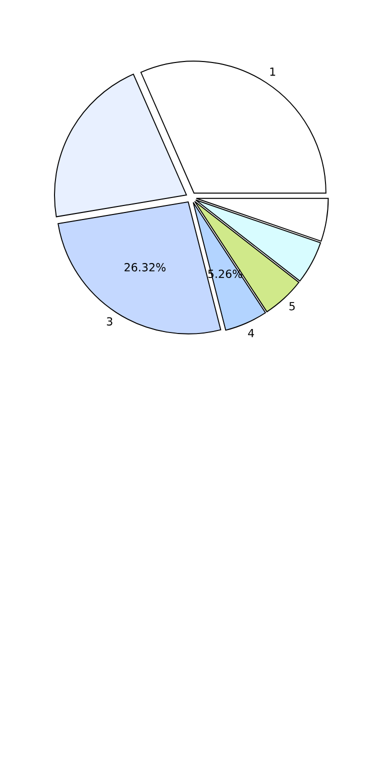 The width and height of the screenshot is (390, 780). What do you see at coordinates (109, 321) in the screenshot?
I see `slice-label: 3` at bounding box center [109, 321].